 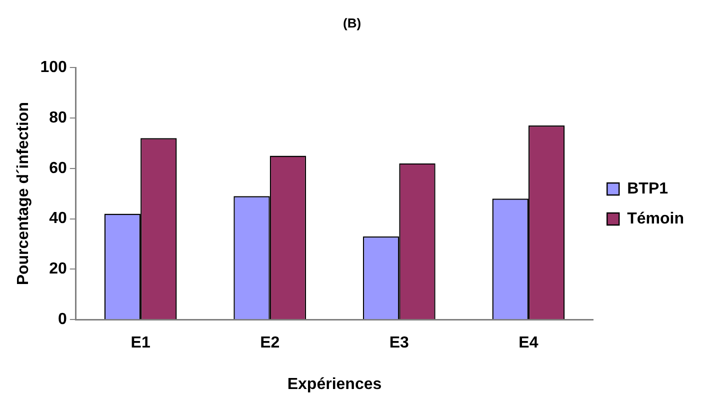 I want to click on y-axis-title: Pourcentage d´infection, so click(x=23, y=194).